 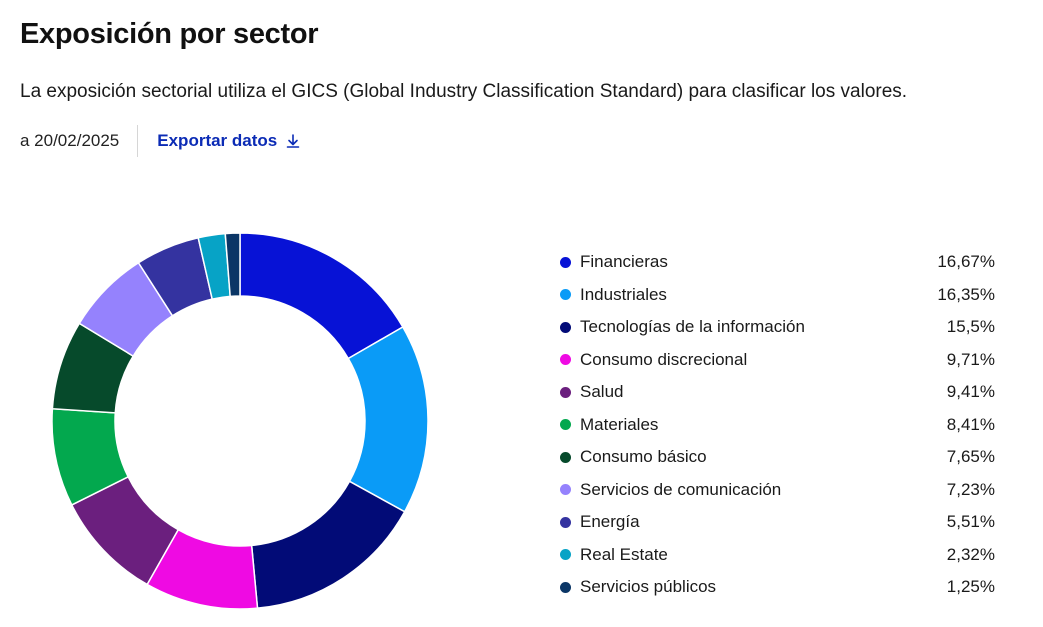 What do you see at coordinates (321, 296) in the screenshot?
I see `donut-slice-financieras` at bounding box center [321, 296].